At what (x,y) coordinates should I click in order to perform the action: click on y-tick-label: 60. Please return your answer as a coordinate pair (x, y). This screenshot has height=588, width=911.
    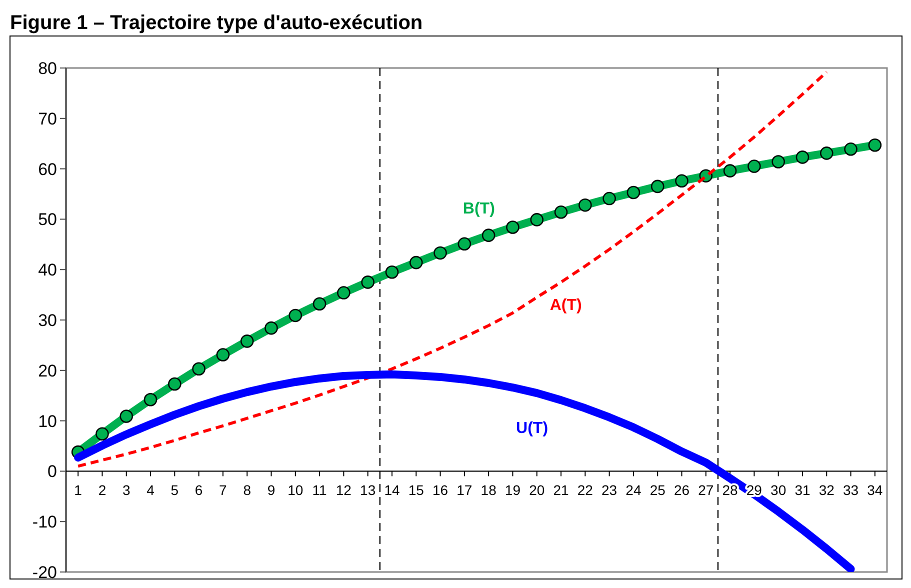
    Looking at the image, I should click on (47, 169).